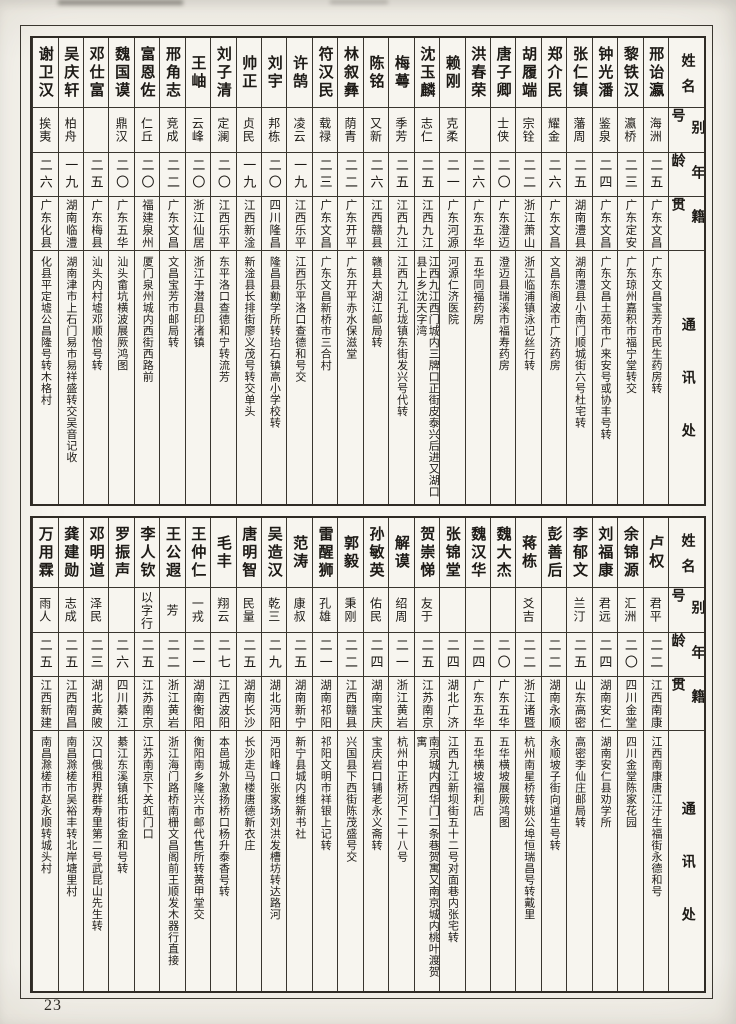 The height and width of the screenshot is (1024, 736). Describe the element at coordinates (96, 834) in the screenshot. I see `person-address-cell: 汉口俄租界群寿里第二号武昆山先生转` at that location.